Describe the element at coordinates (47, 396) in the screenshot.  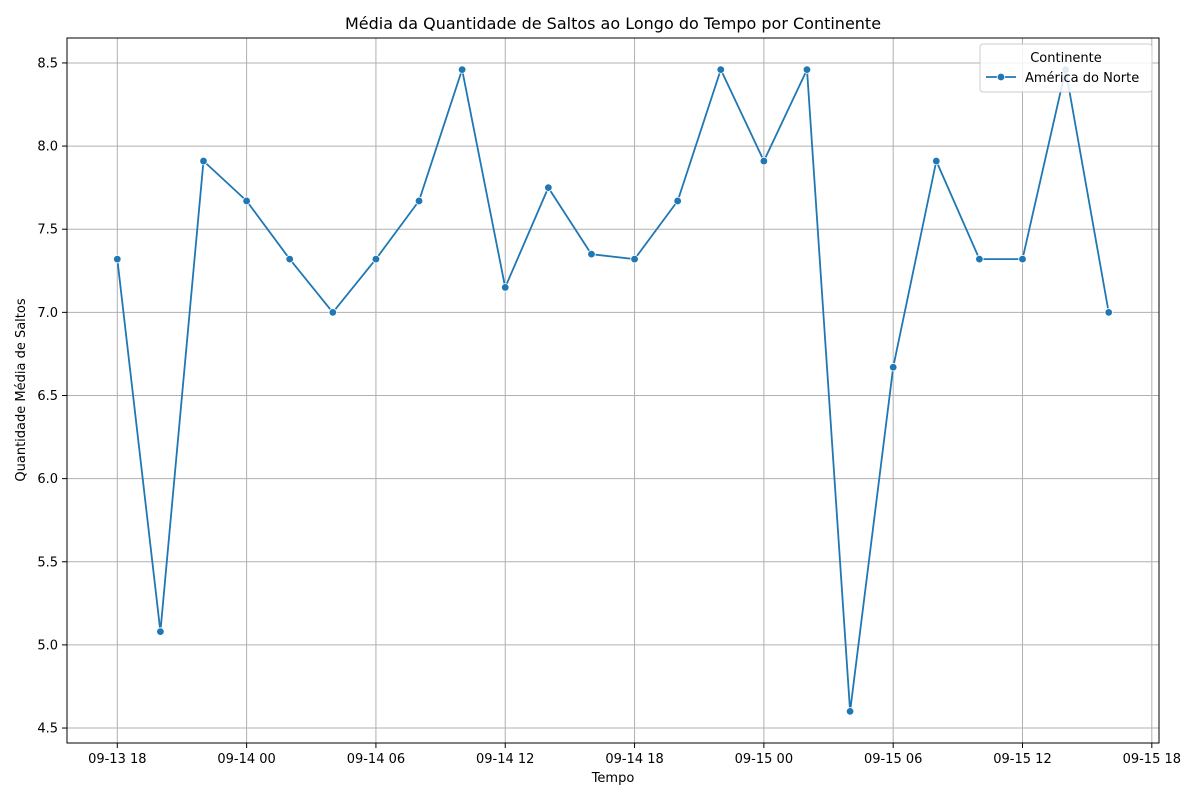
I see `y-tick-label: 6.5` at that location.